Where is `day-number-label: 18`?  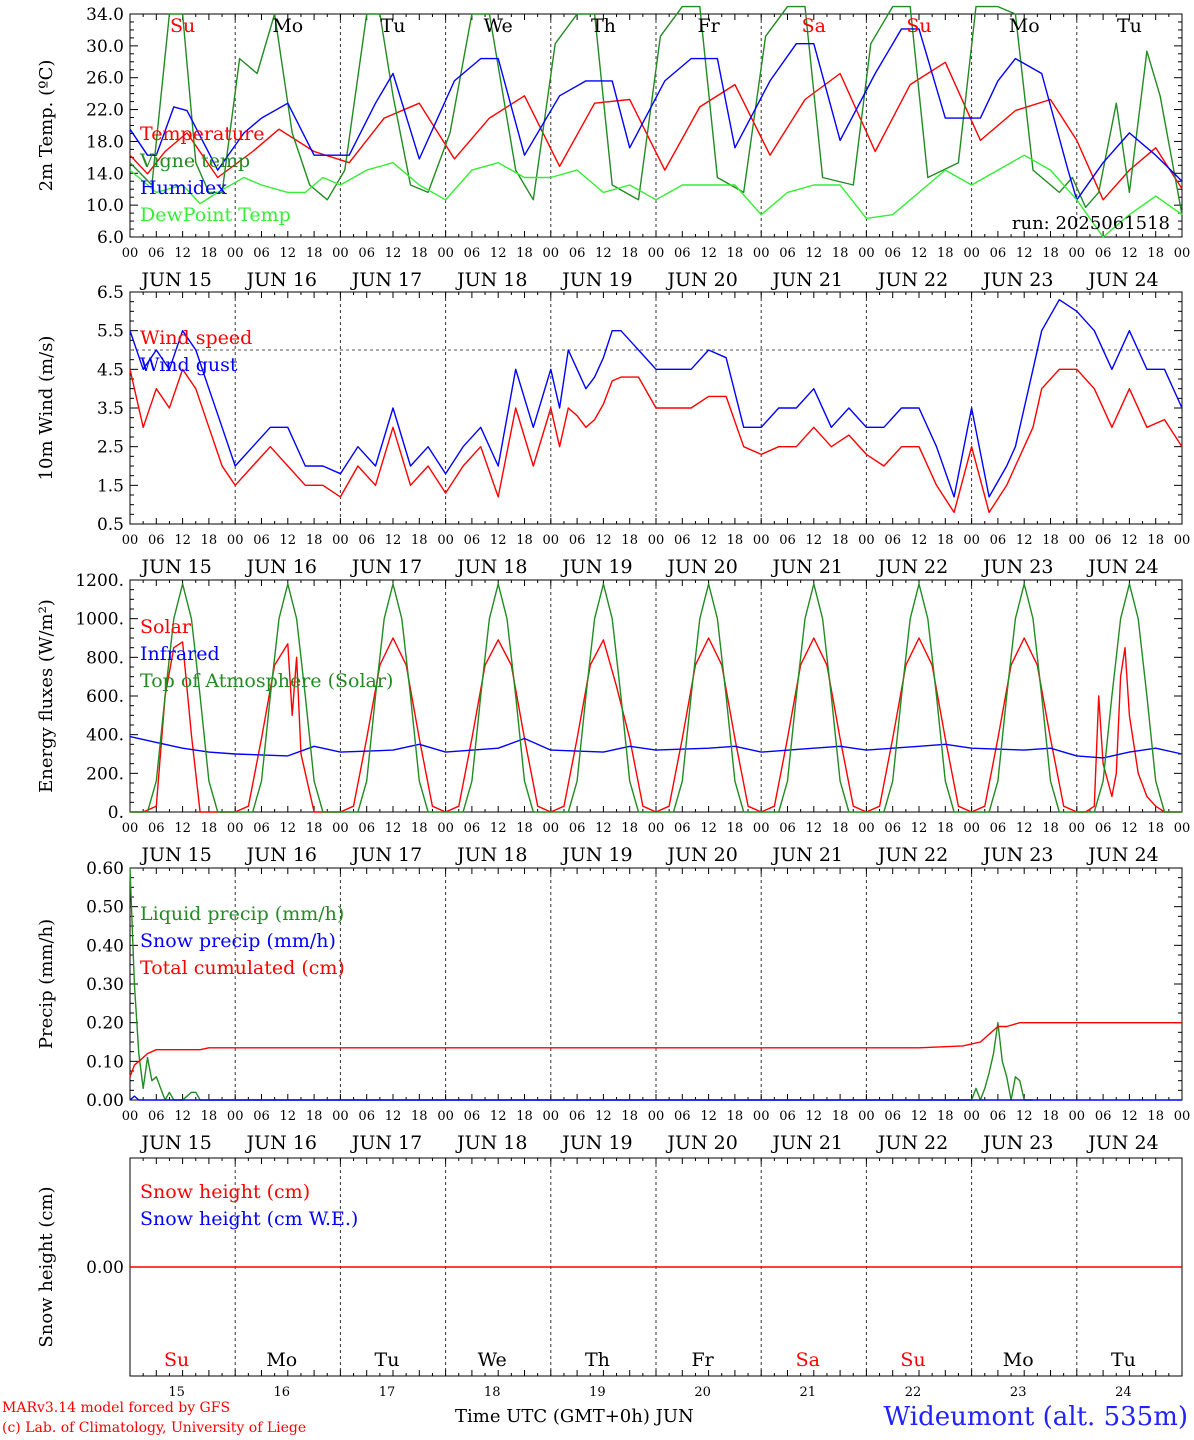
day-number-label: 18 is located at coordinates (492, 1392).